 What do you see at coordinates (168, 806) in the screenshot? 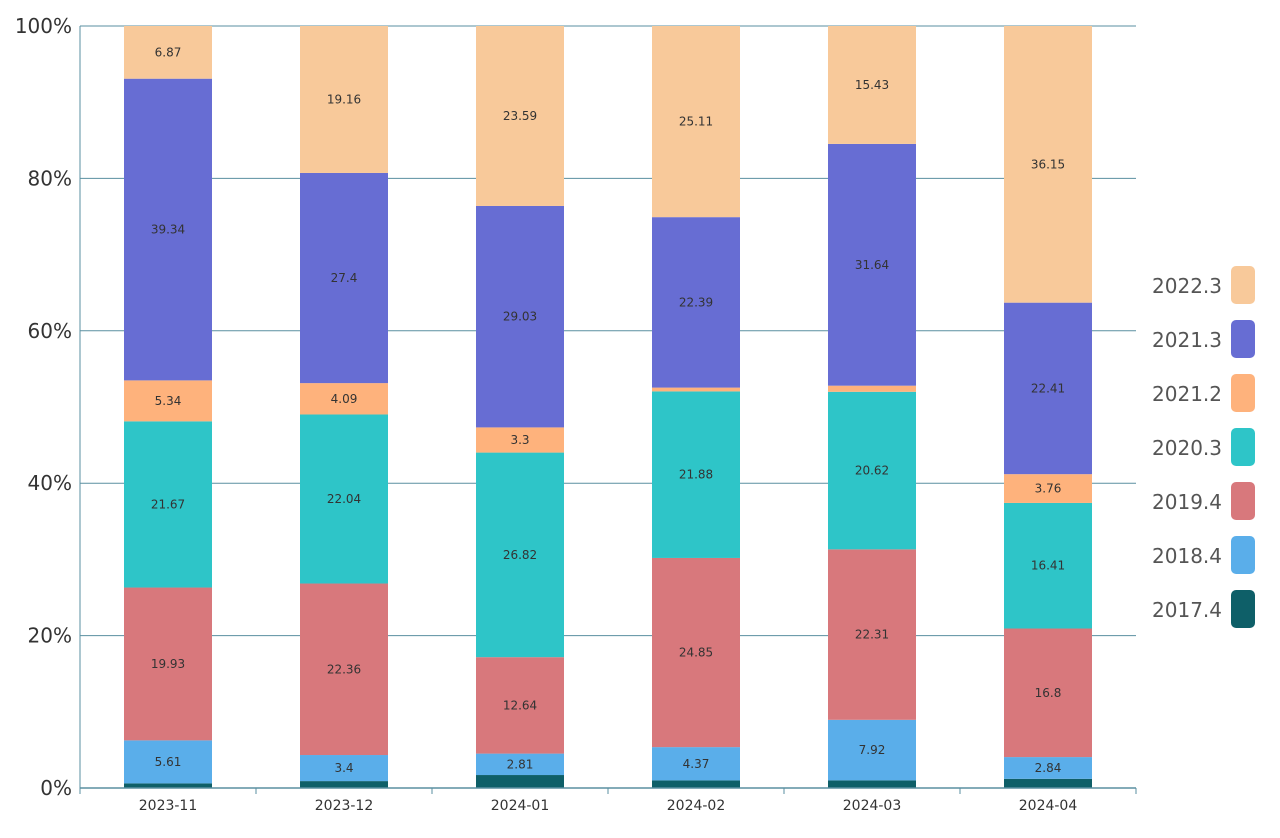
I see `x-tick-label: 2023-11` at bounding box center [168, 806].